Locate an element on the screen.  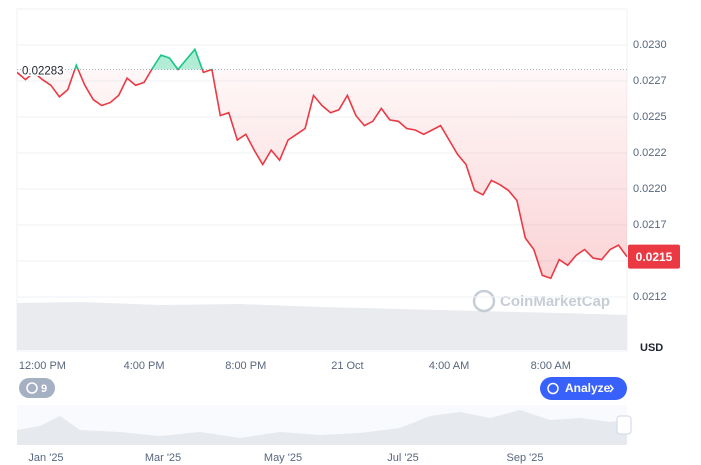
y-tick-label: 0.0222 is located at coordinates (650, 153).